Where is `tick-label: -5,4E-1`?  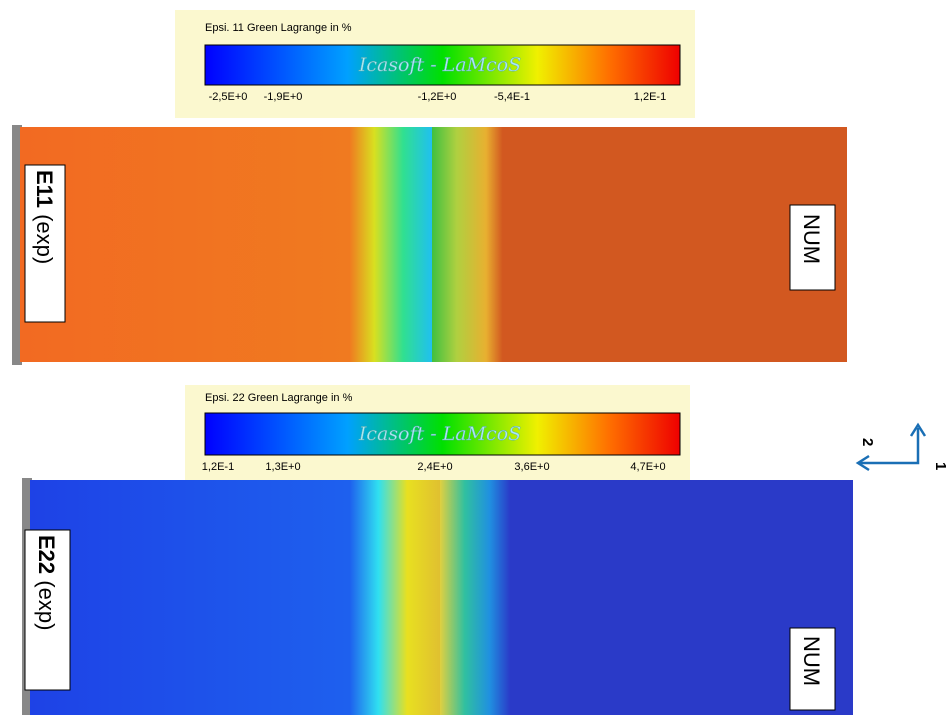
tick-label: -5,4E-1 is located at coordinates (512, 97).